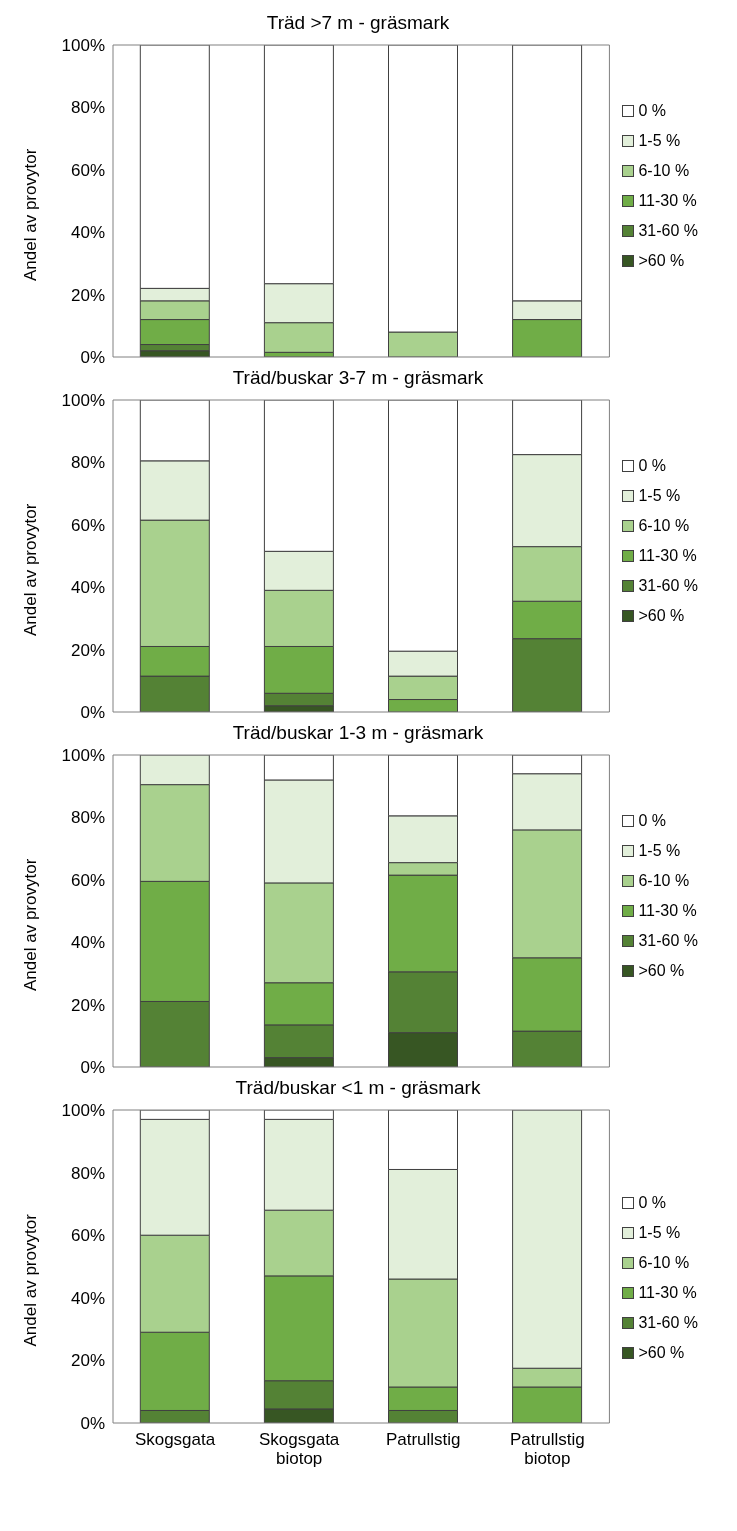 This screenshot has width=737, height=1531. I want to click on x-tick-label: Patrullstig, so click(423, 1439).